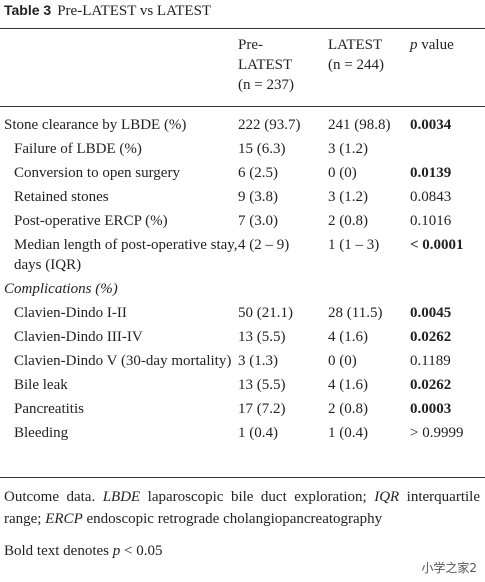 The image size is (485, 582). I want to click on watermark: 小学之家2, so click(449, 568).